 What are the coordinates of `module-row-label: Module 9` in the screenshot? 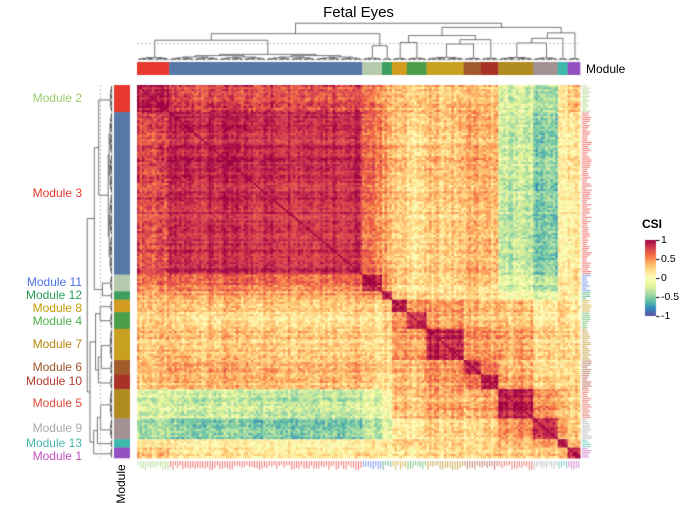 It's located at (57, 428).